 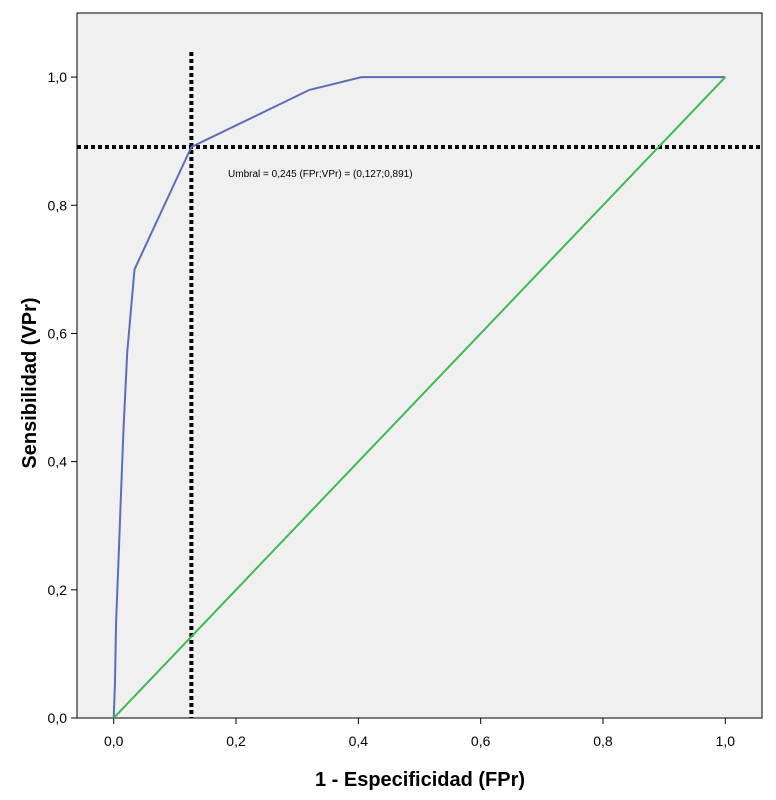 I want to click on y-tick-label: 0,4, so click(x=58, y=462).